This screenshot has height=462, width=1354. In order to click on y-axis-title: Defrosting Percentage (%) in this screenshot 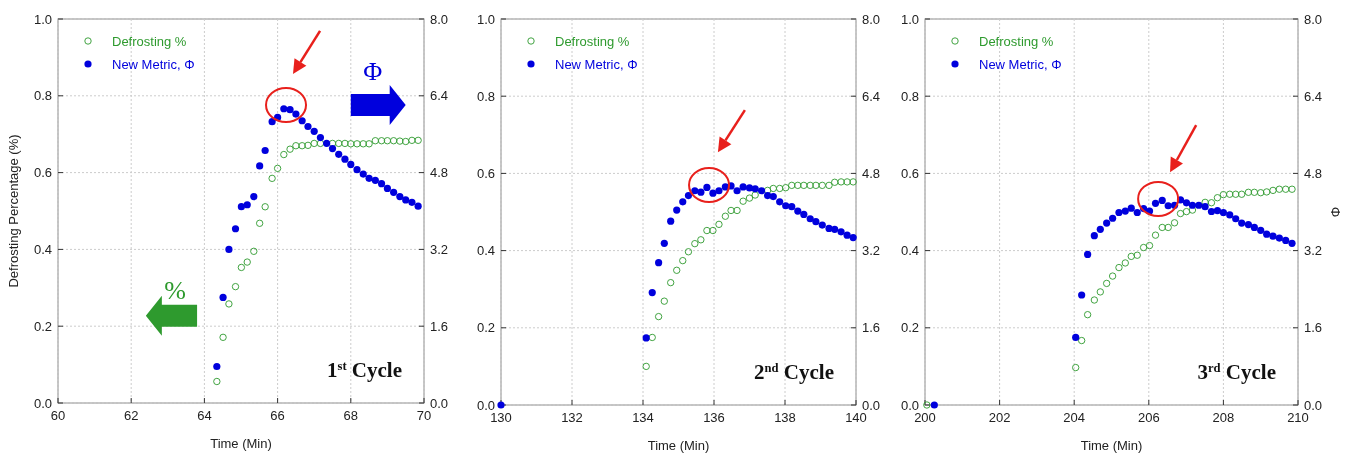, I will do `click(13, 211)`.